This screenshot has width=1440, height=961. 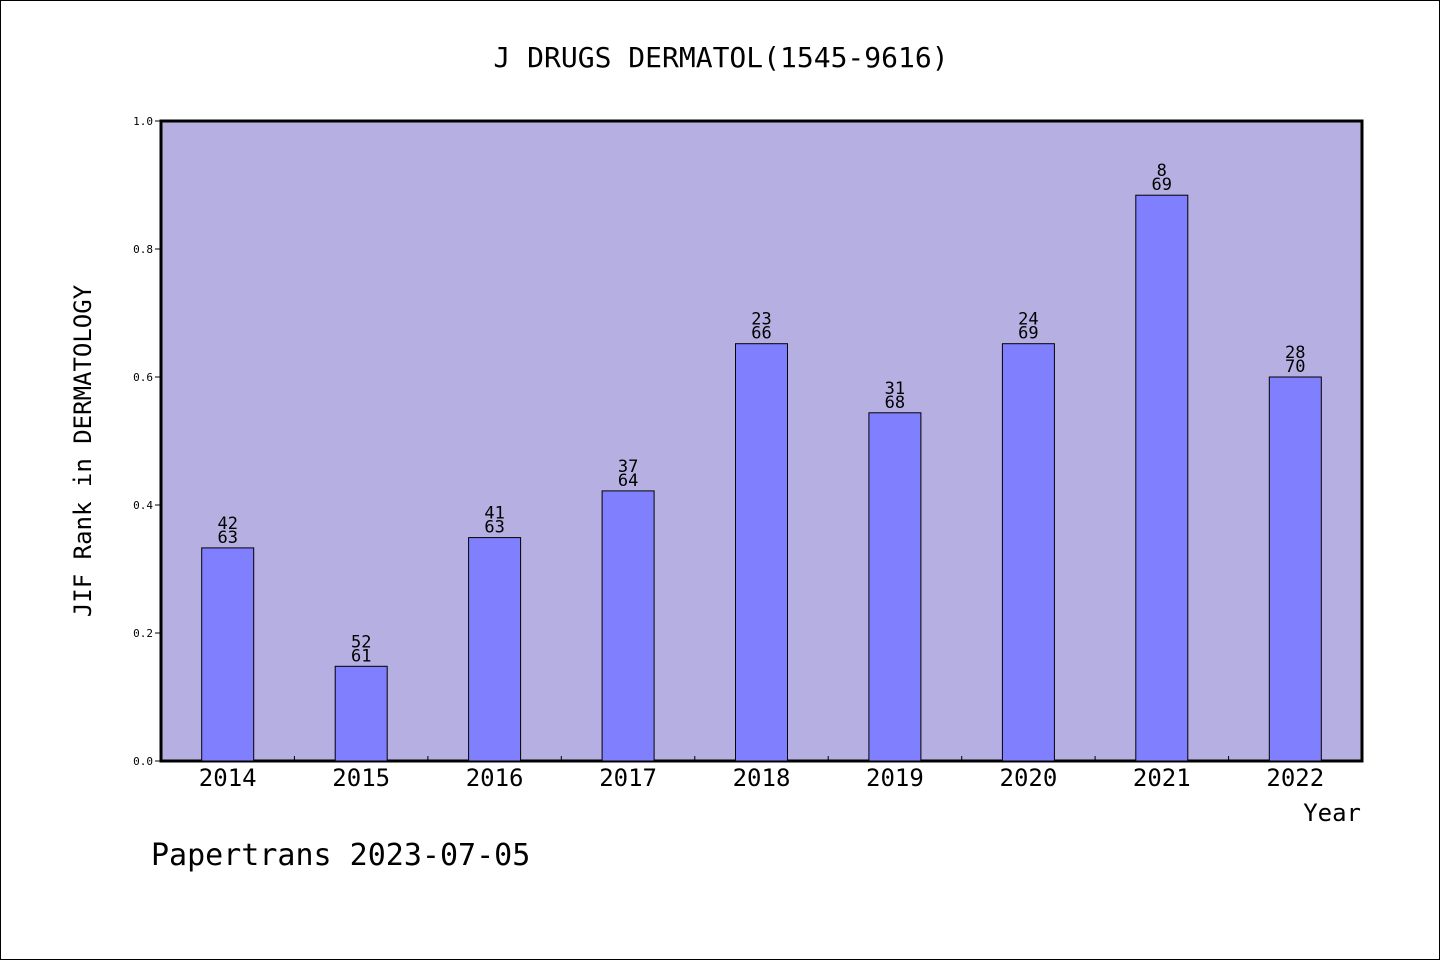 What do you see at coordinates (361, 642) in the screenshot?
I see `bar-label-rank-2015: 52` at bounding box center [361, 642].